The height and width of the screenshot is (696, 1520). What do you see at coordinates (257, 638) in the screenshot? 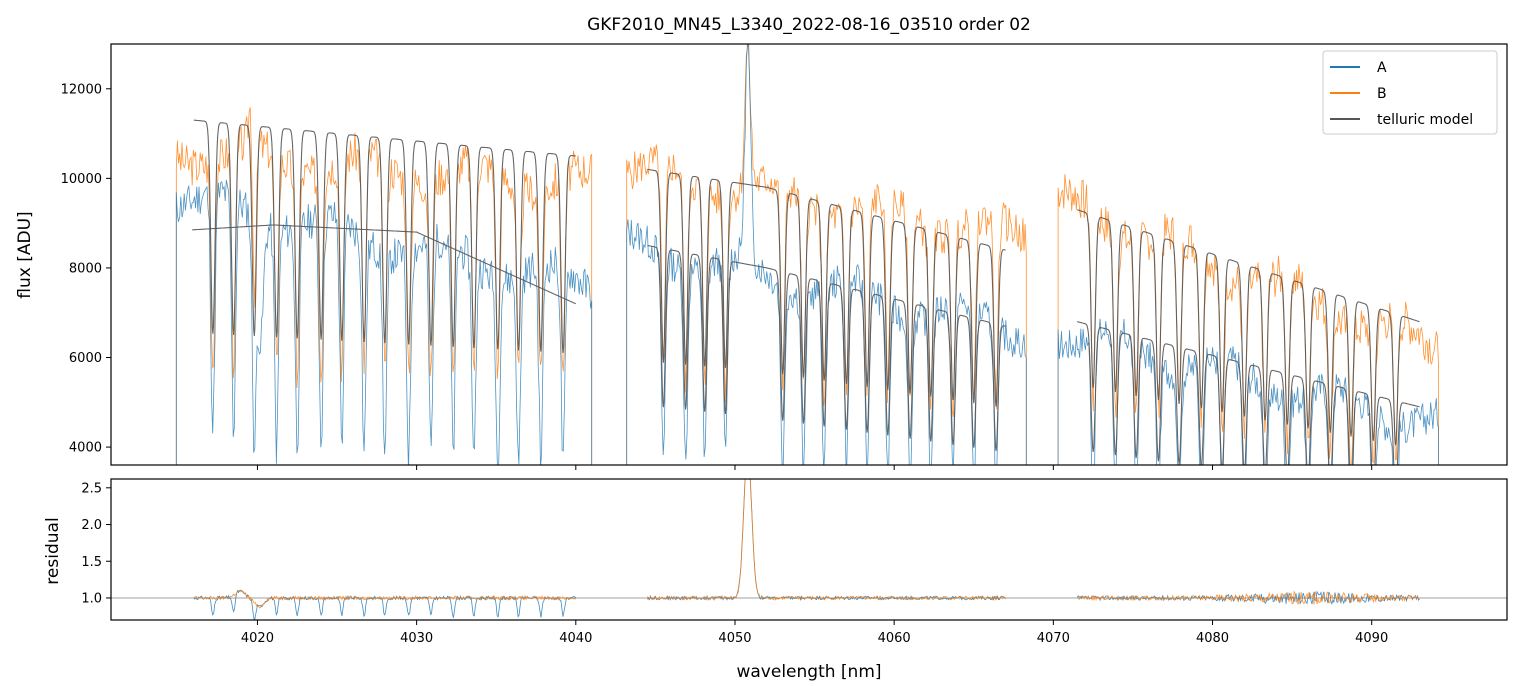
I see `x-tick-label: 4020` at bounding box center [257, 638].